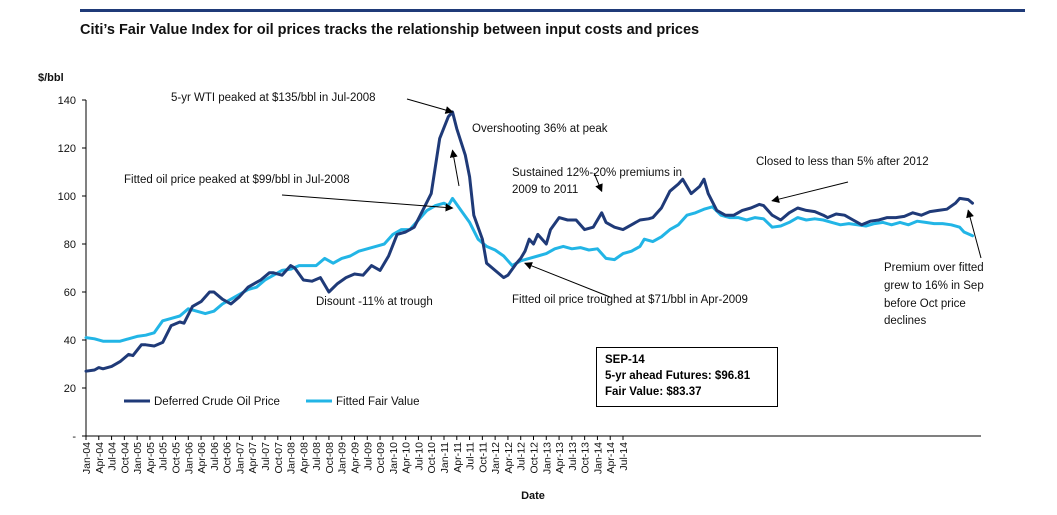 The width and height of the screenshot is (1057, 515). I want to click on x-tick-label: Oct-06, so click(228, 458).